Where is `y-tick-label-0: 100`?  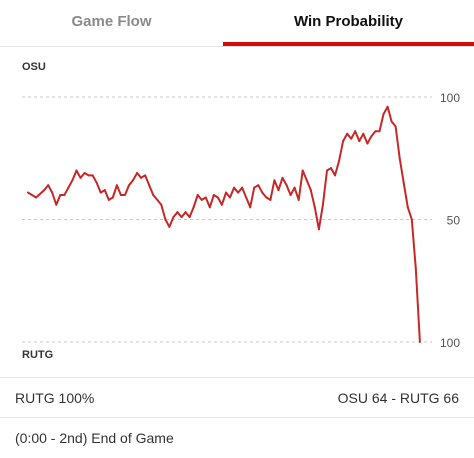
y-tick-label-0: 100 is located at coordinates (450, 98).